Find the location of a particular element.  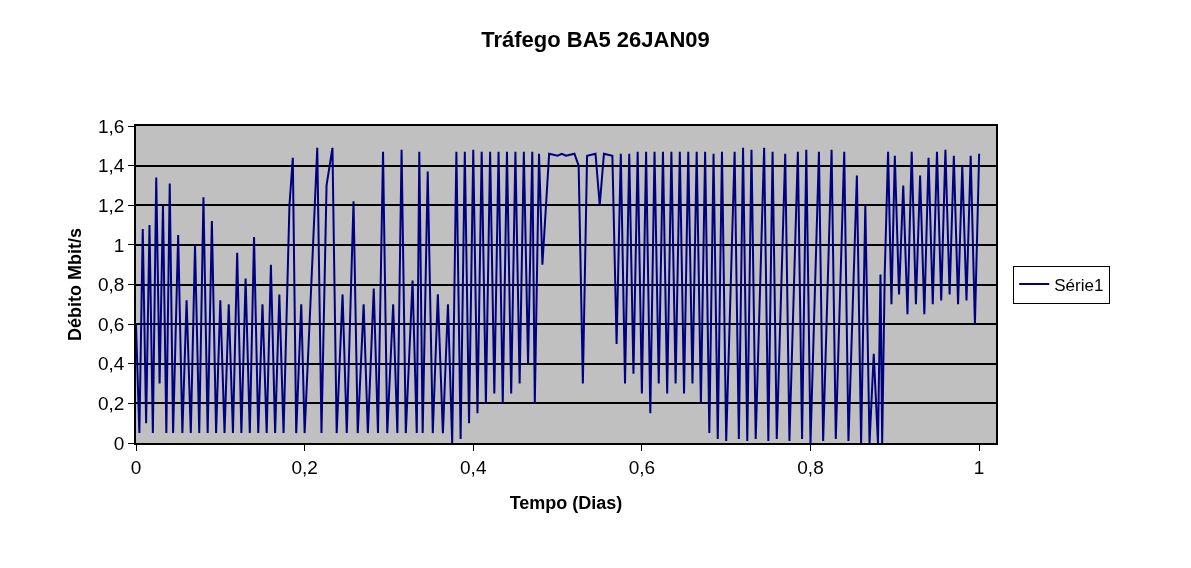

x-tick-label: 0,4 is located at coordinates (473, 467).